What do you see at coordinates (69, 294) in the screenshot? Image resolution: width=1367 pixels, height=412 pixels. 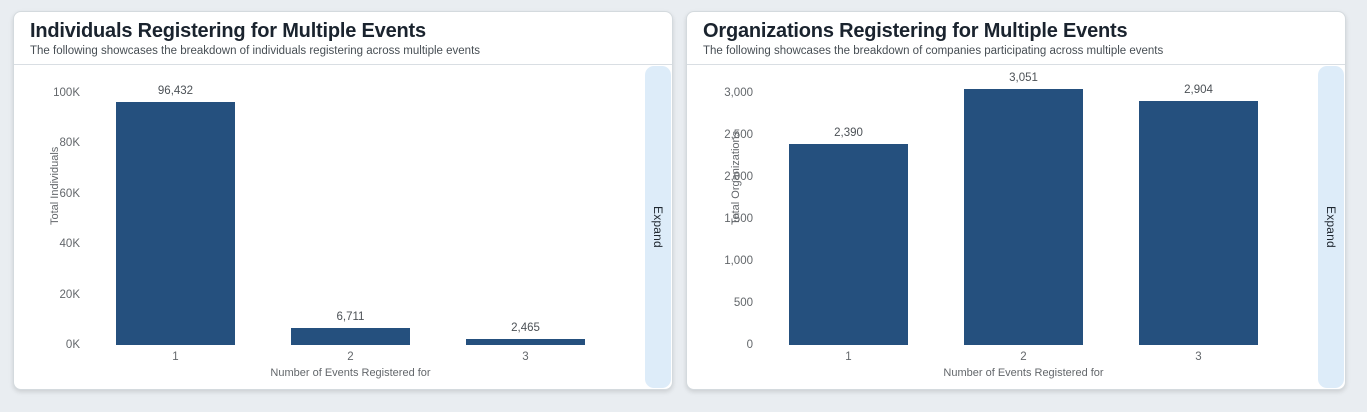 I see `y-tick-label: 20K` at bounding box center [69, 294].